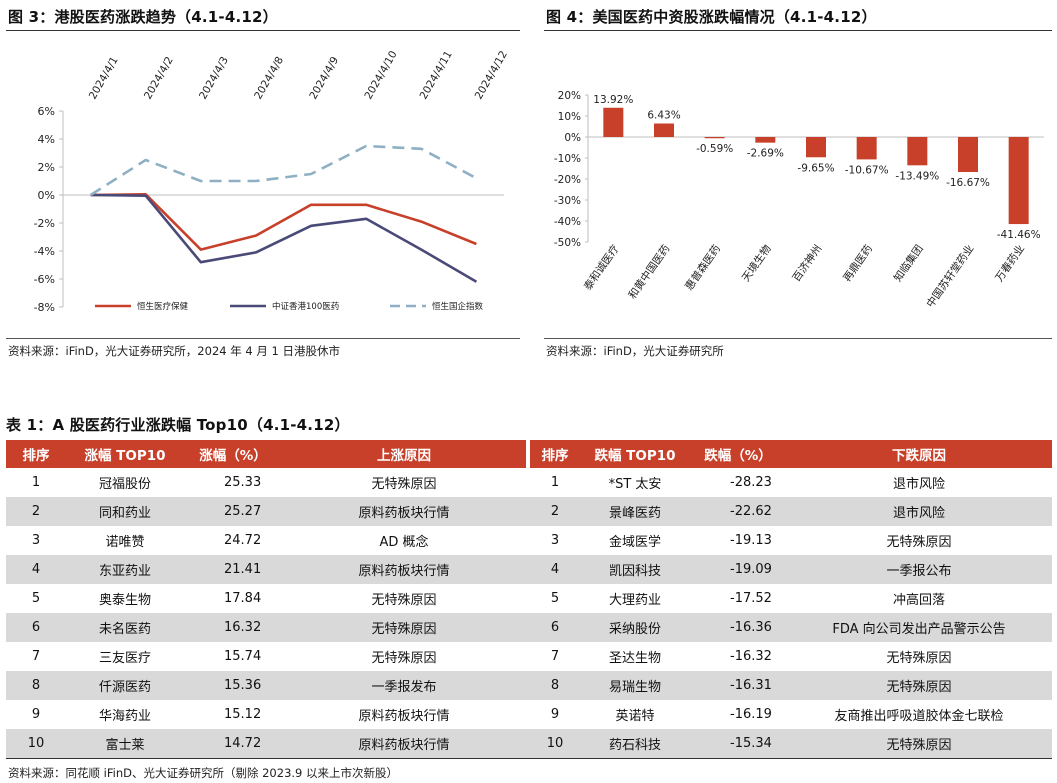  What do you see at coordinates (125, 627) in the screenshot?
I see `cell-gainer-name: 未名医药` at bounding box center [125, 627].